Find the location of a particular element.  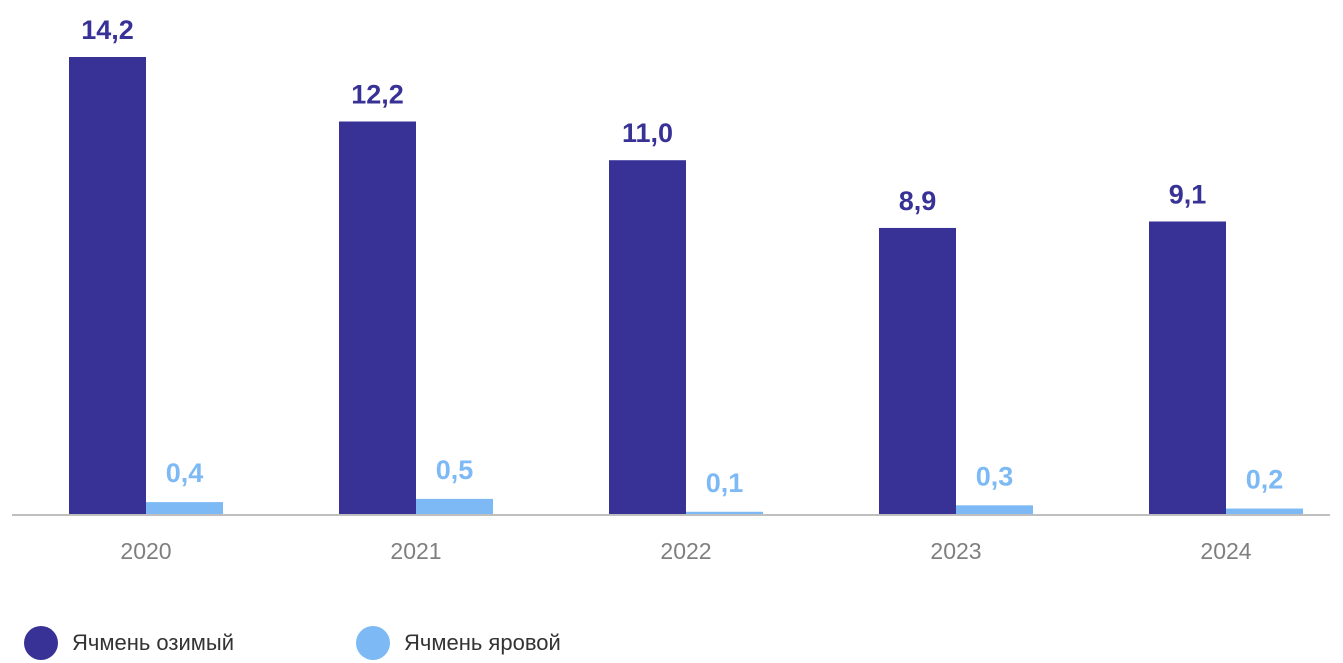

legend-item-winter-barley: Ячмень озимый is located at coordinates (129, 643).